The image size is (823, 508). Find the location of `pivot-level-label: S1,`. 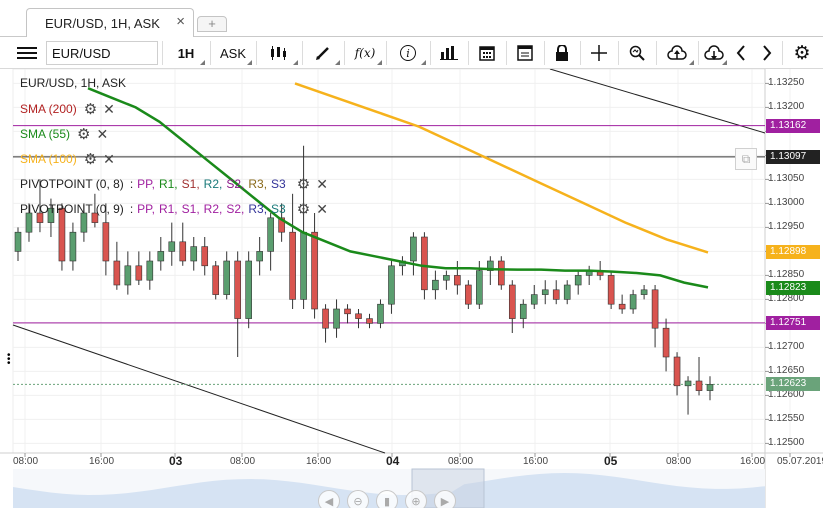

pivot-level-label: S1, is located at coordinates (190, 184).